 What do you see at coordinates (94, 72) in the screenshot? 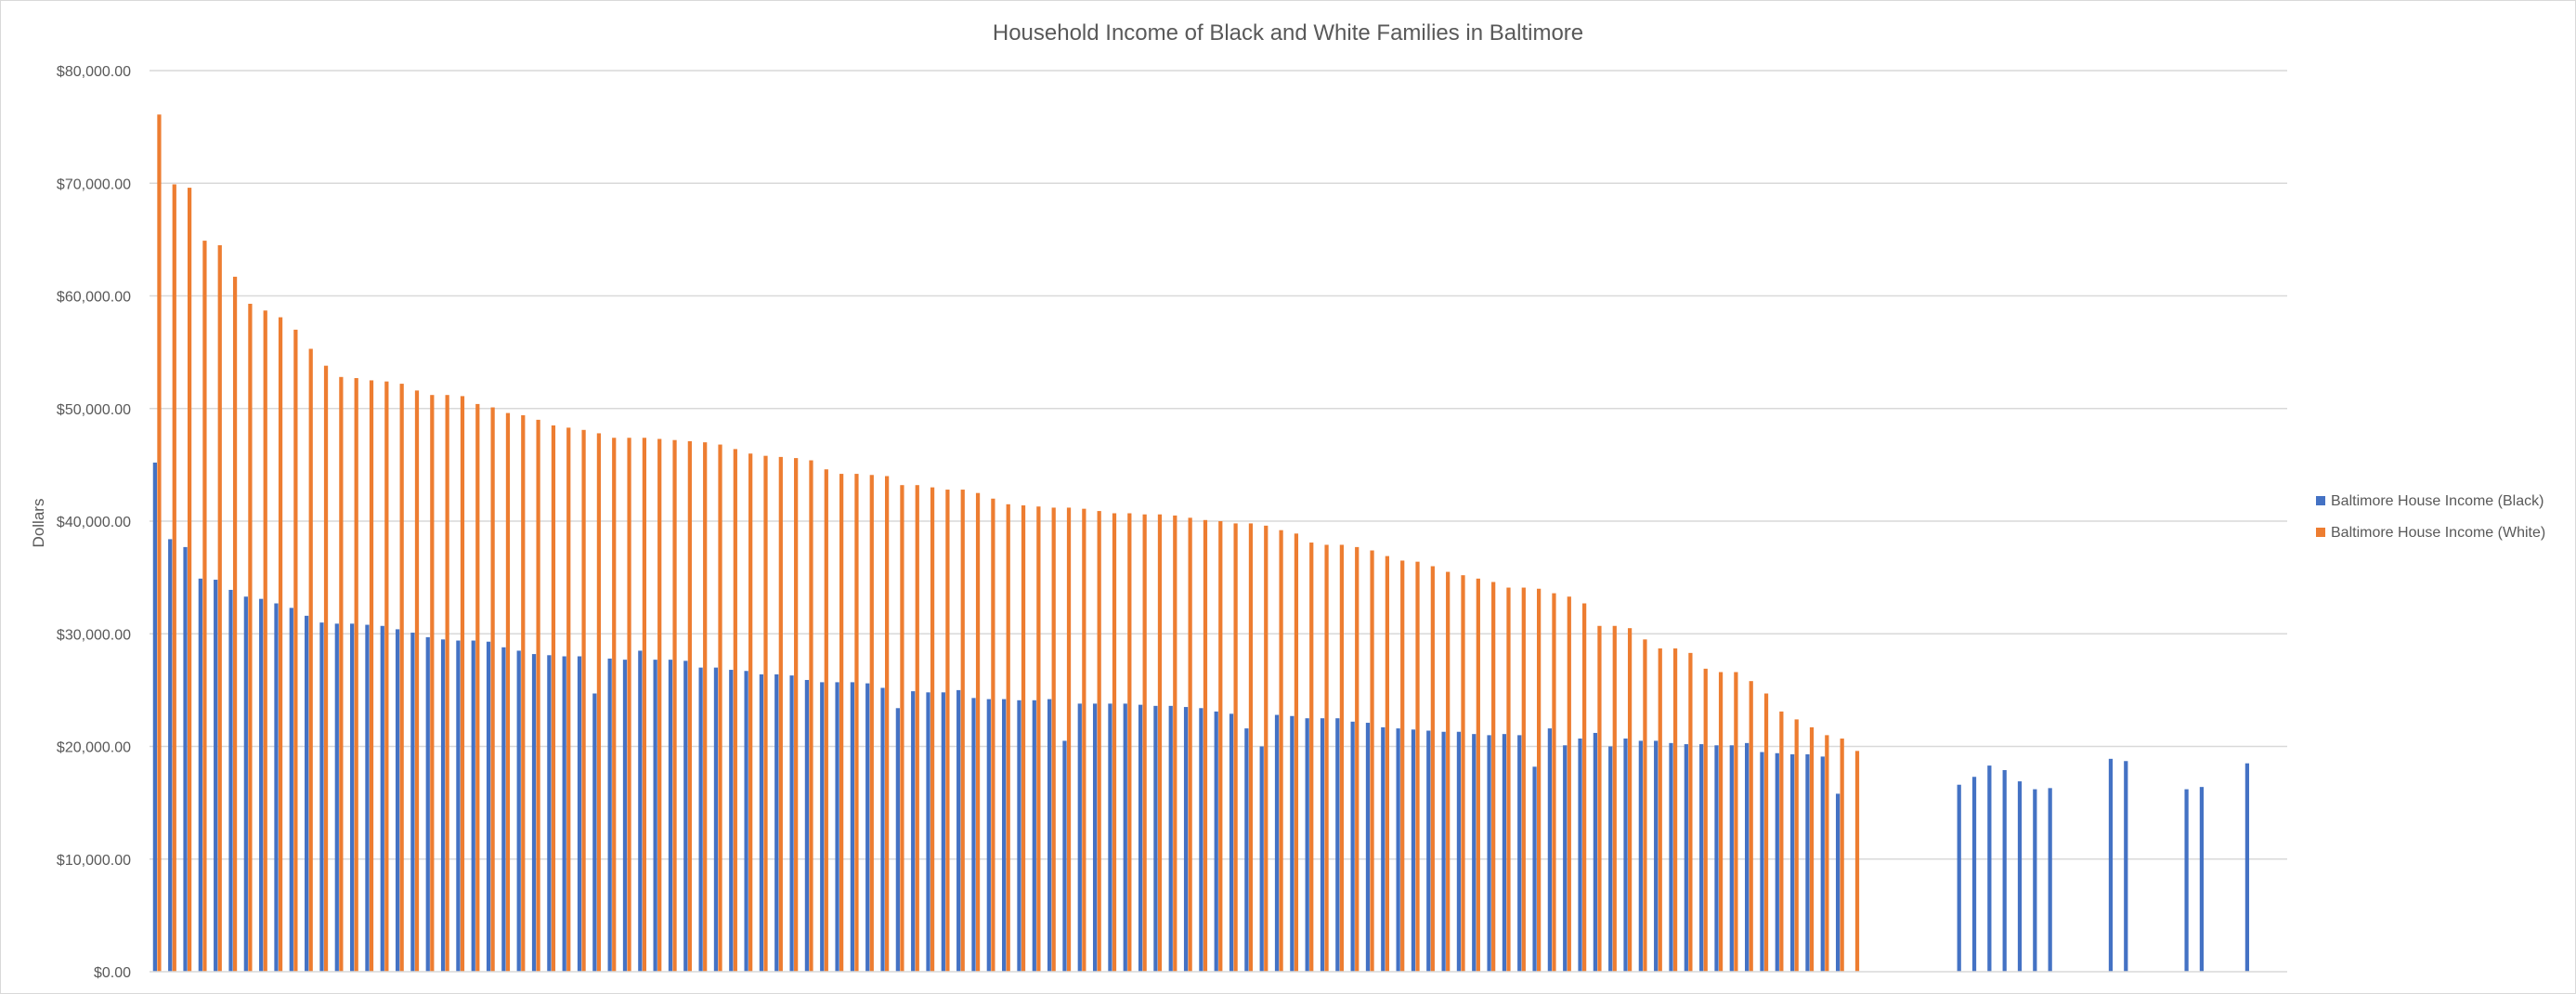
I see `y-tick-label: $80,000.00` at bounding box center [94, 72].